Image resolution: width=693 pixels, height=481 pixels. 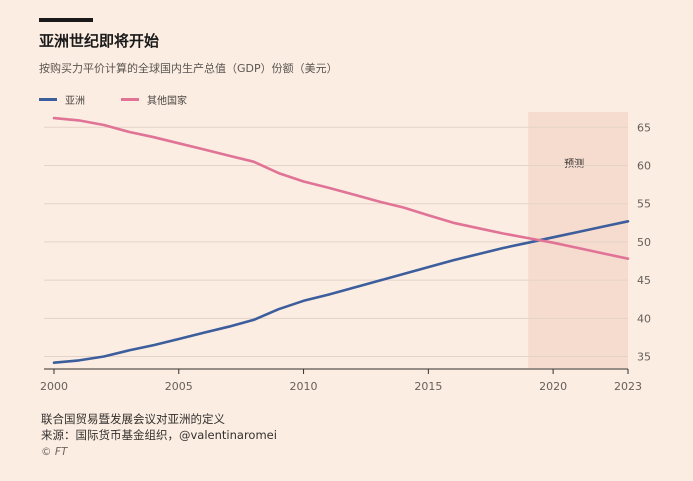 I want to click on legend-item-asia: 亚洲, so click(x=62, y=99).